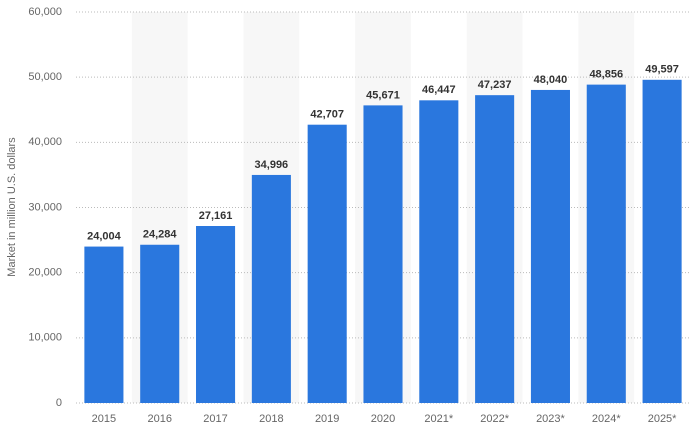 Image resolution: width=697 pixels, height=444 pixels. Describe the element at coordinates (12, 207) in the screenshot. I see `y-axis-label: Market in million U.S. dollars` at that location.